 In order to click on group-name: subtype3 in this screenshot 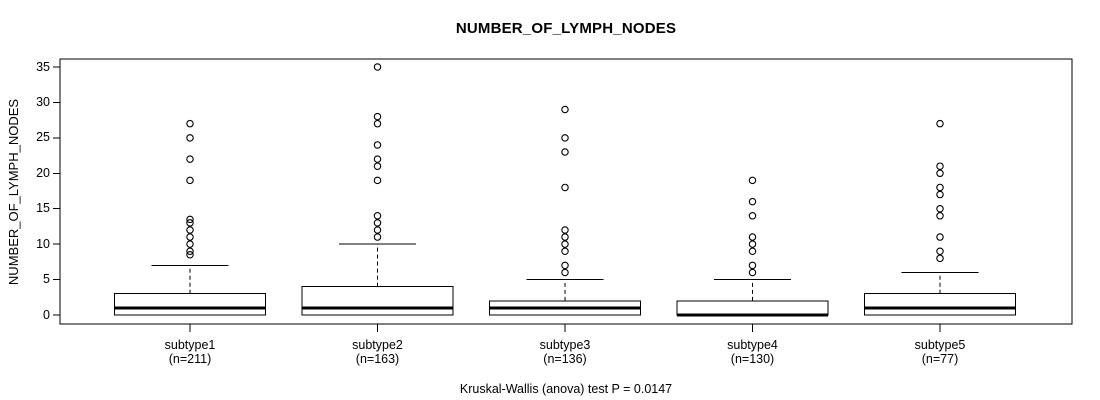, I will do `click(565, 345)`.